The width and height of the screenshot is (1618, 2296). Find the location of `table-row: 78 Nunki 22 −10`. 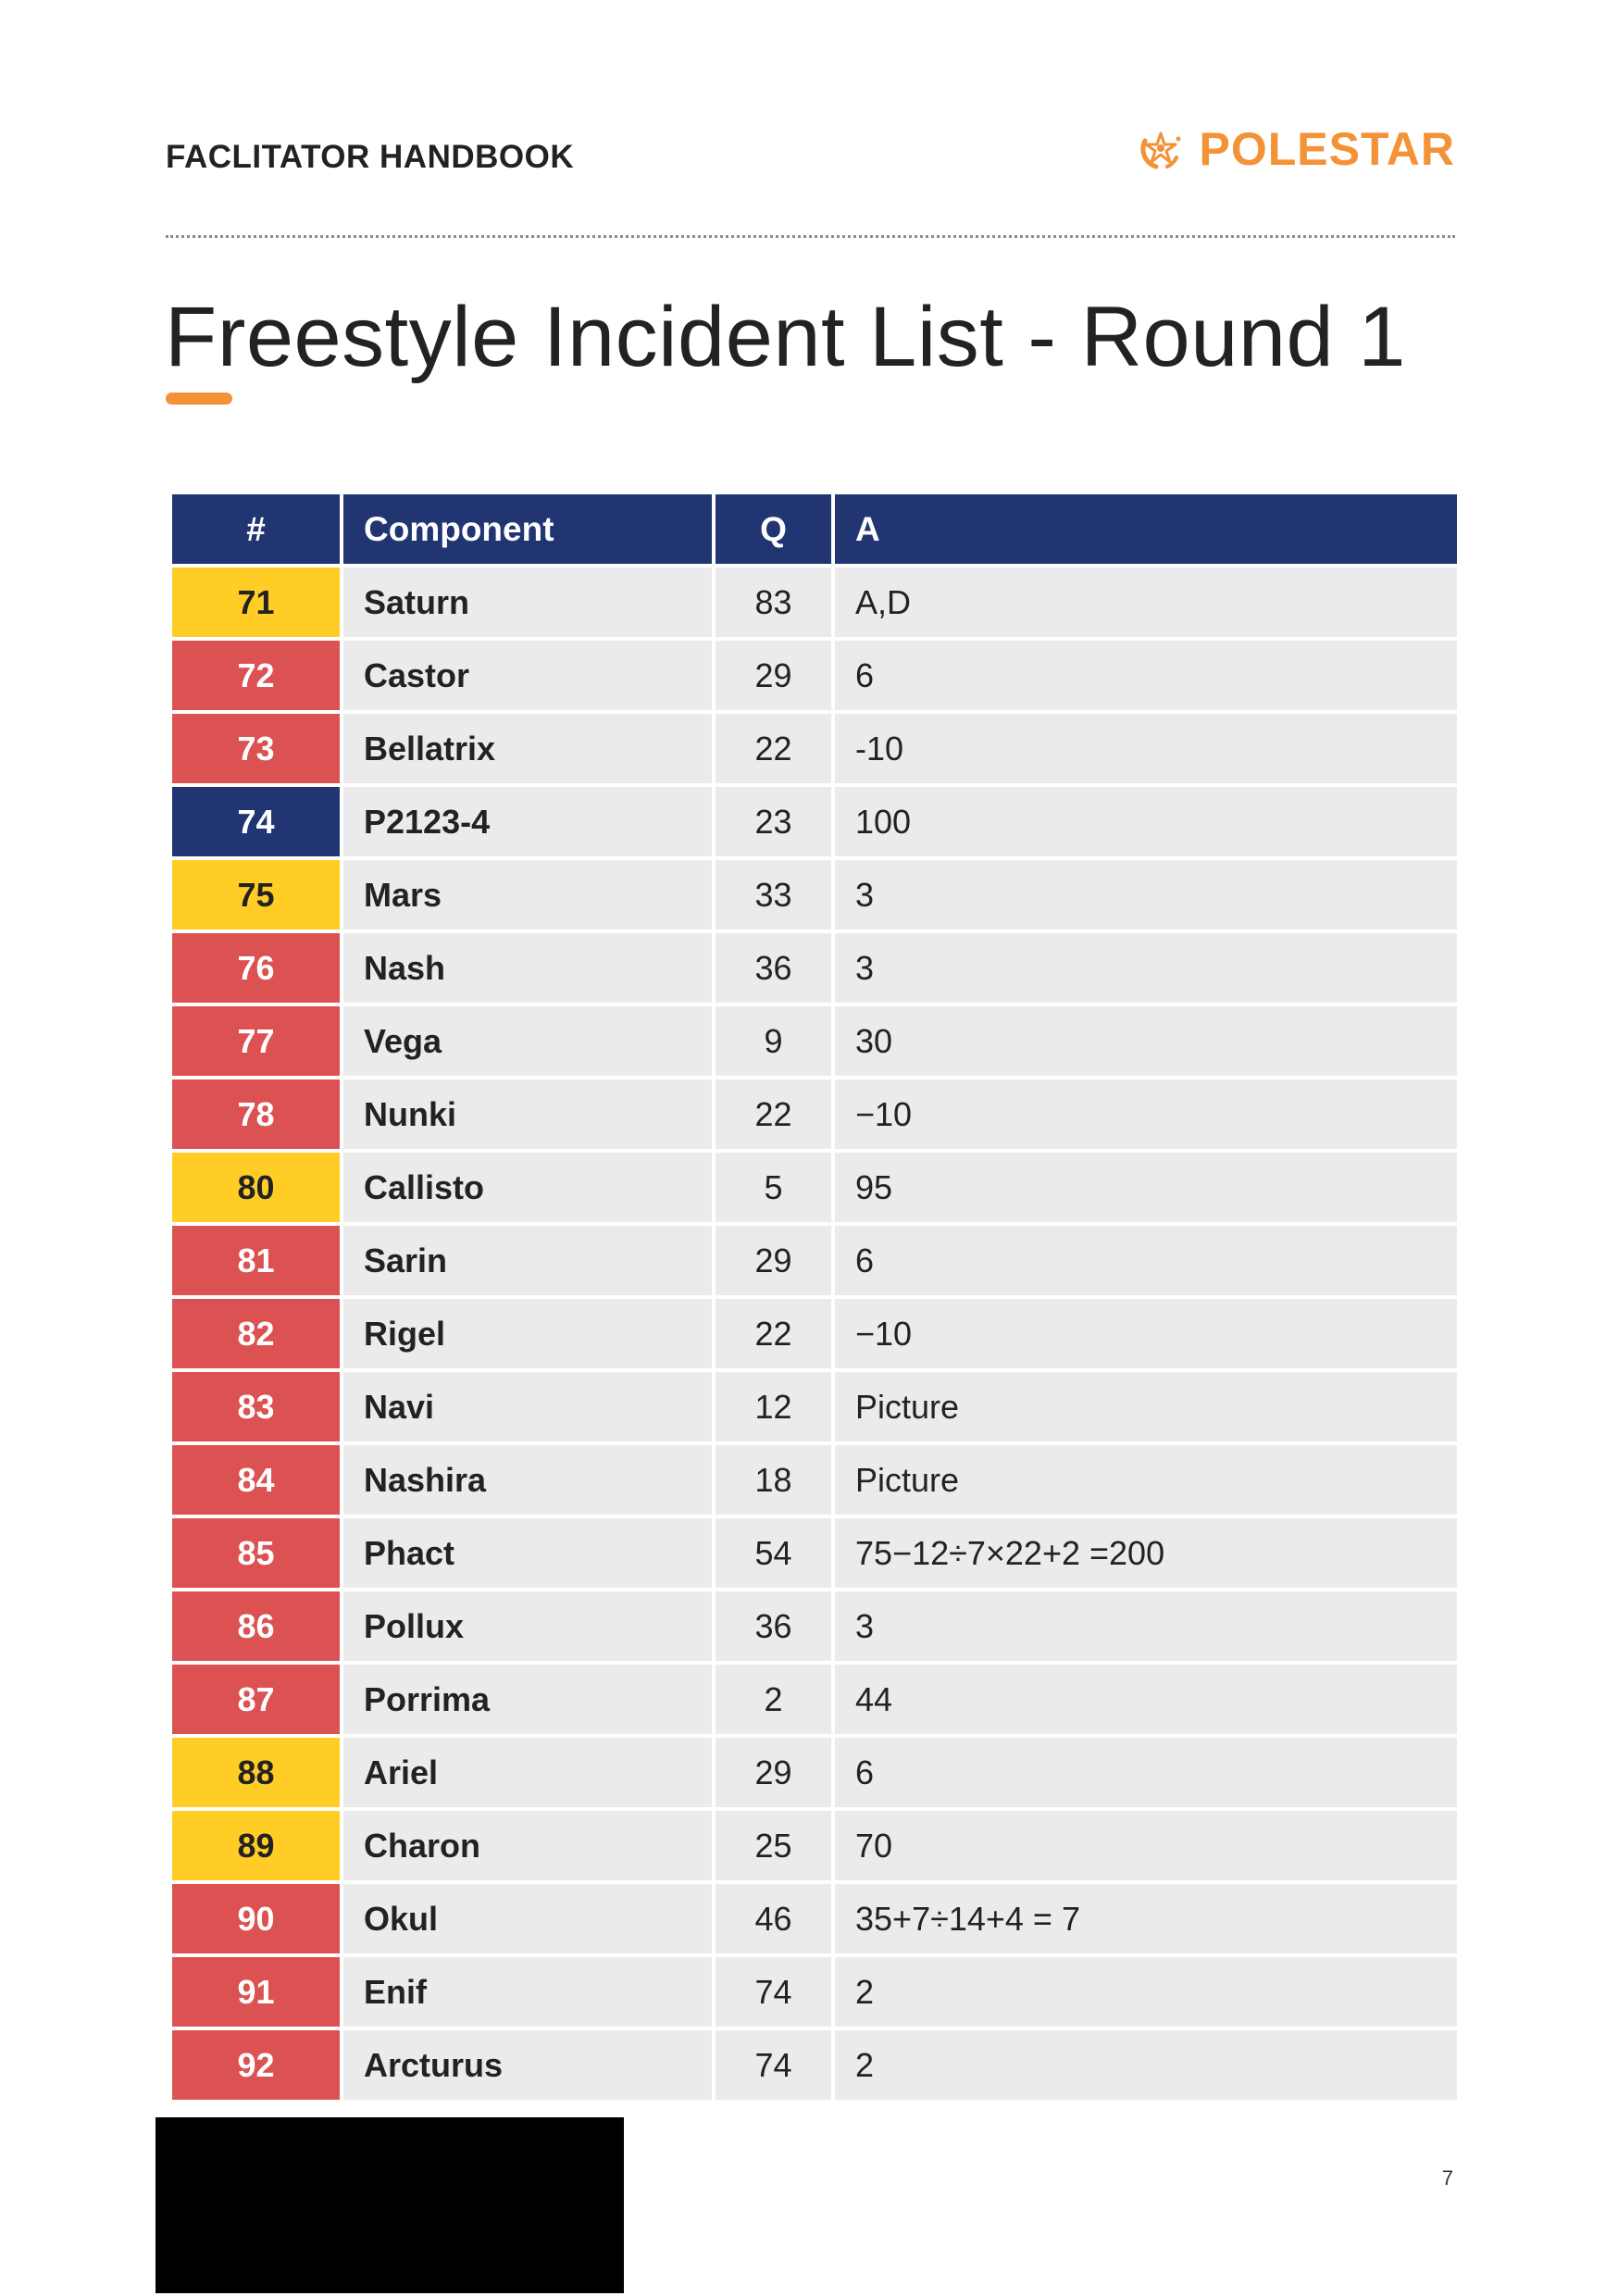

table-row: 78 Nunki 22 −10 is located at coordinates (814, 1114).